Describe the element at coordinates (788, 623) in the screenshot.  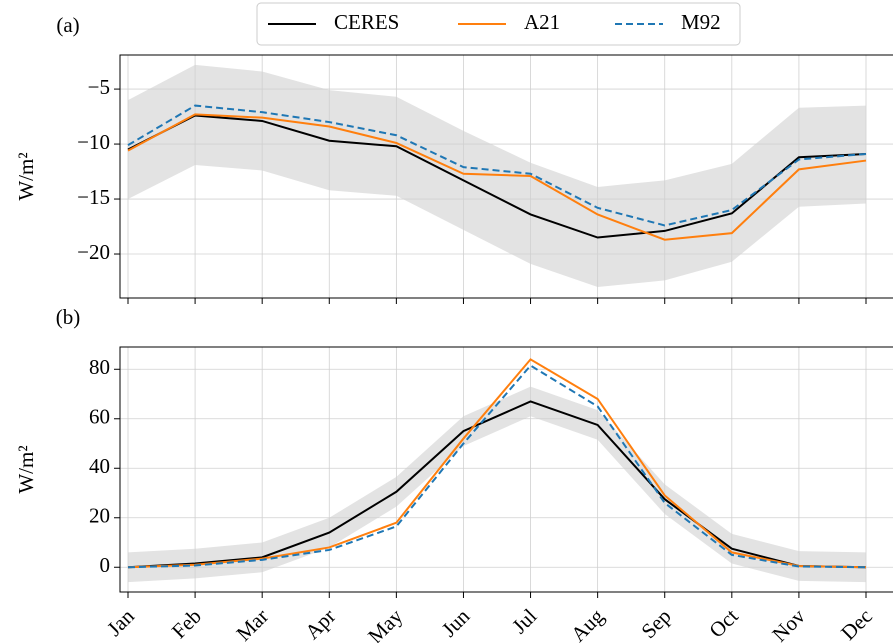
I see `x-tick-label: Nov` at that location.